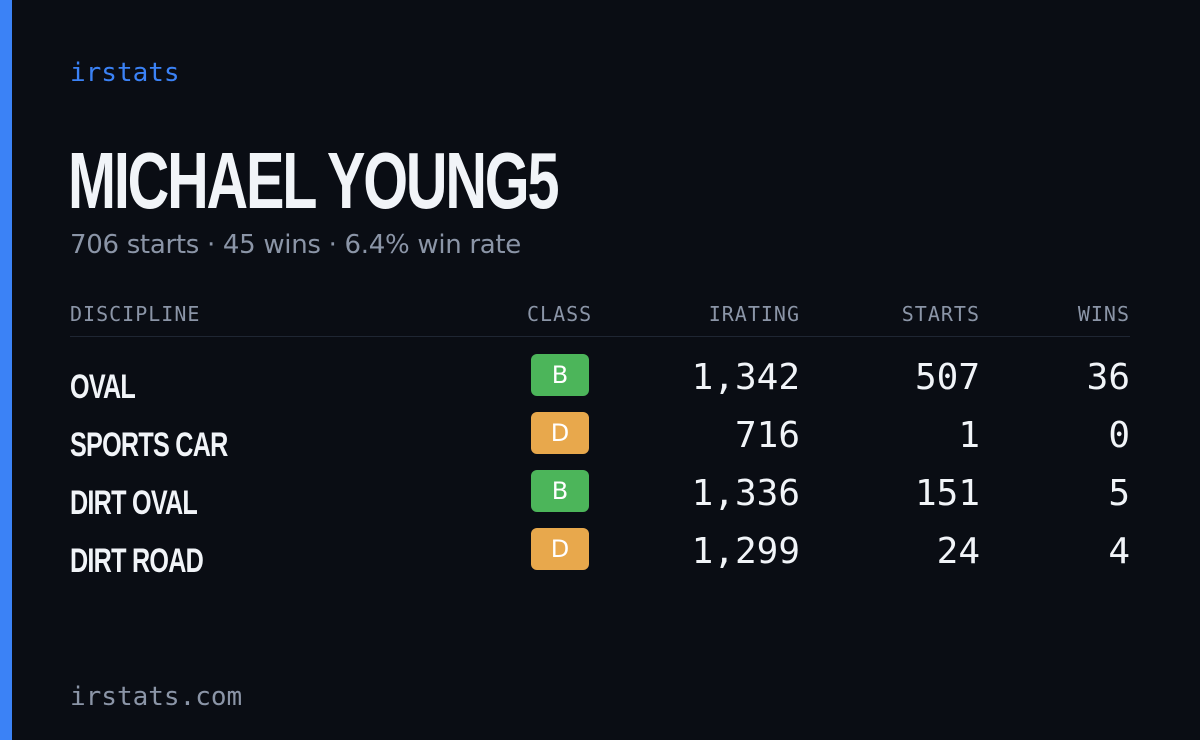 The width and height of the screenshot is (1200, 740). Describe the element at coordinates (137, 561) in the screenshot. I see `discipline-name: DIRT ROAD` at that location.